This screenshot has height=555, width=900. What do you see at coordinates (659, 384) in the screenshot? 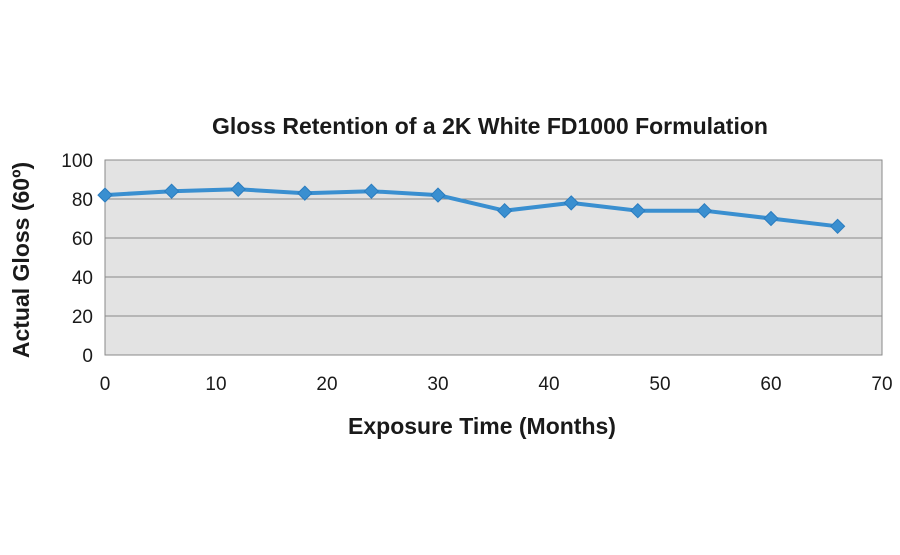
I see `x-tick-label-50: 50` at bounding box center [659, 384].